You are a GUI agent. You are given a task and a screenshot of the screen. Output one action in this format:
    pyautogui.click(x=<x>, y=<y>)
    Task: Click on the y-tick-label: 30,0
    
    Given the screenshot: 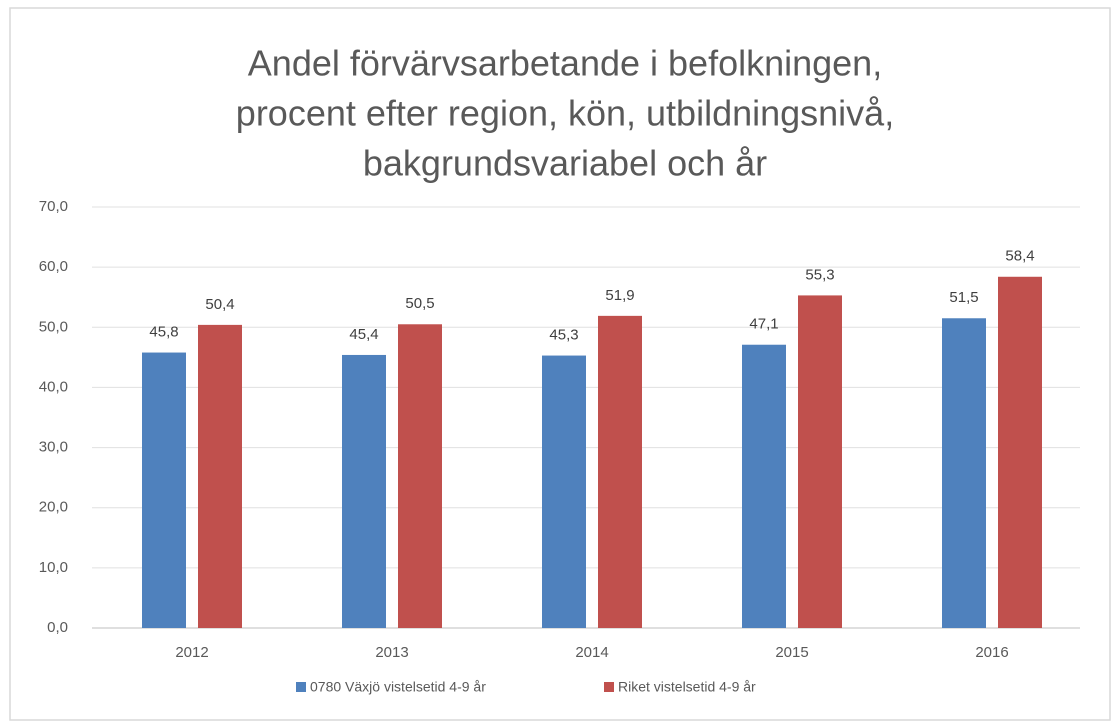 What is the action you would take?
    pyautogui.click(x=53, y=447)
    